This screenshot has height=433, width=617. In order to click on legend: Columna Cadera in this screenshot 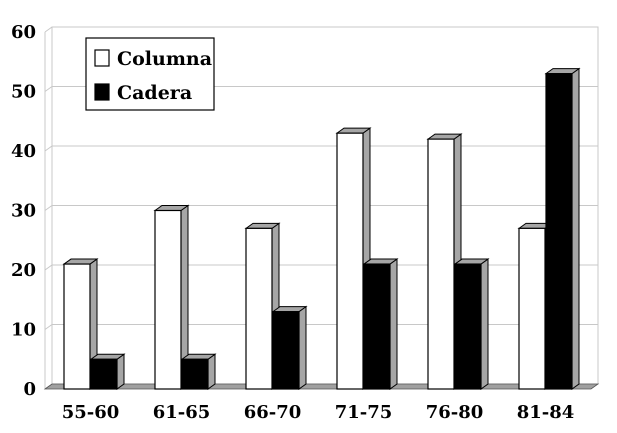, I will do `click(150, 74)`.